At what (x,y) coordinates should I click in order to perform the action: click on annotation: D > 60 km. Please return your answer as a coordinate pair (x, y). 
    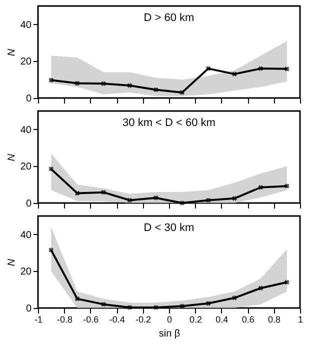
    Looking at the image, I should click on (169, 18).